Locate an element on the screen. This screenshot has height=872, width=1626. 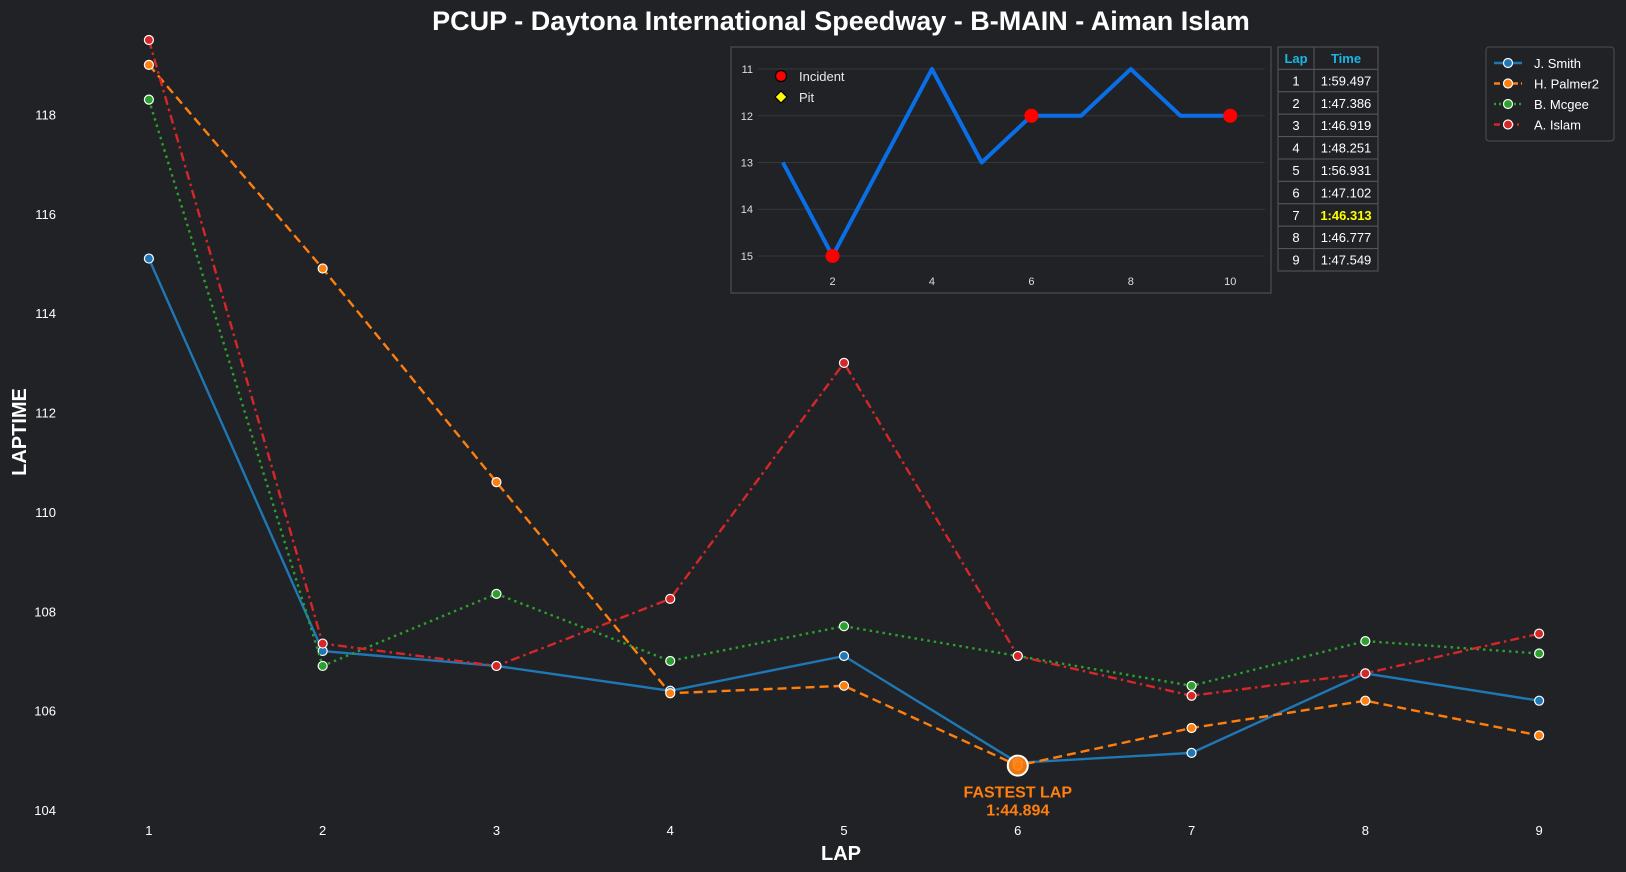
inset-y-tick-label: 12 is located at coordinates (747, 117).